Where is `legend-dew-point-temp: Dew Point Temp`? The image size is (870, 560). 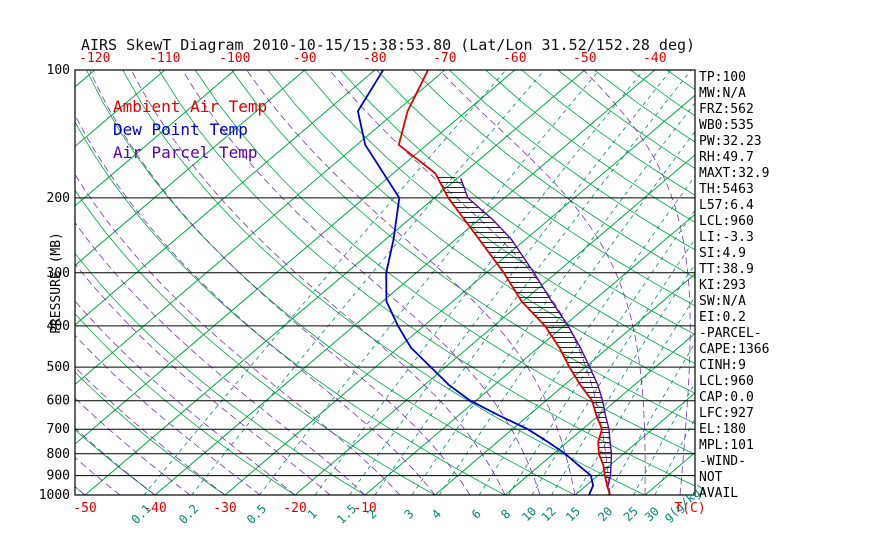
legend-dew-point-temp: Dew Point Temp is located at coordinates (180, 129).